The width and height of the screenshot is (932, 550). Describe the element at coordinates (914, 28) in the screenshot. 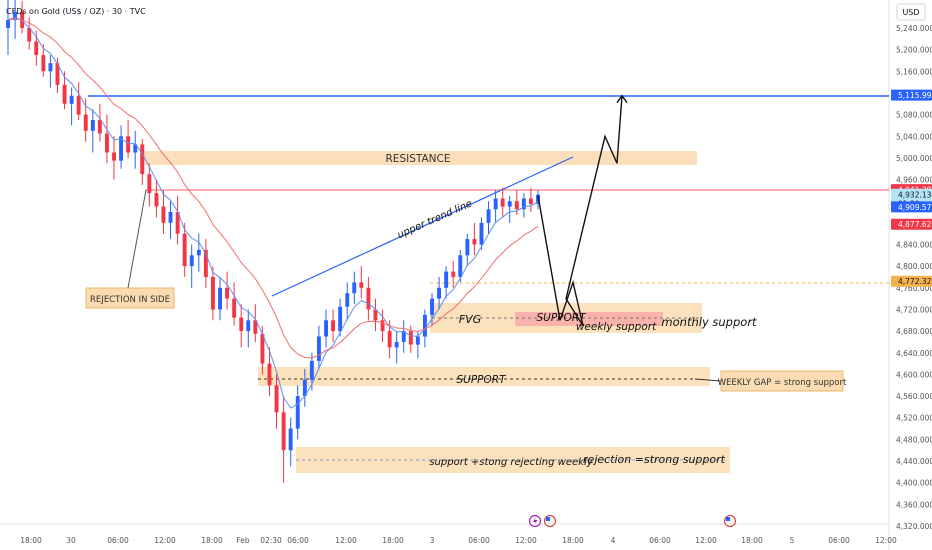

I see `y-tick-label: 5,240.000` at that location.